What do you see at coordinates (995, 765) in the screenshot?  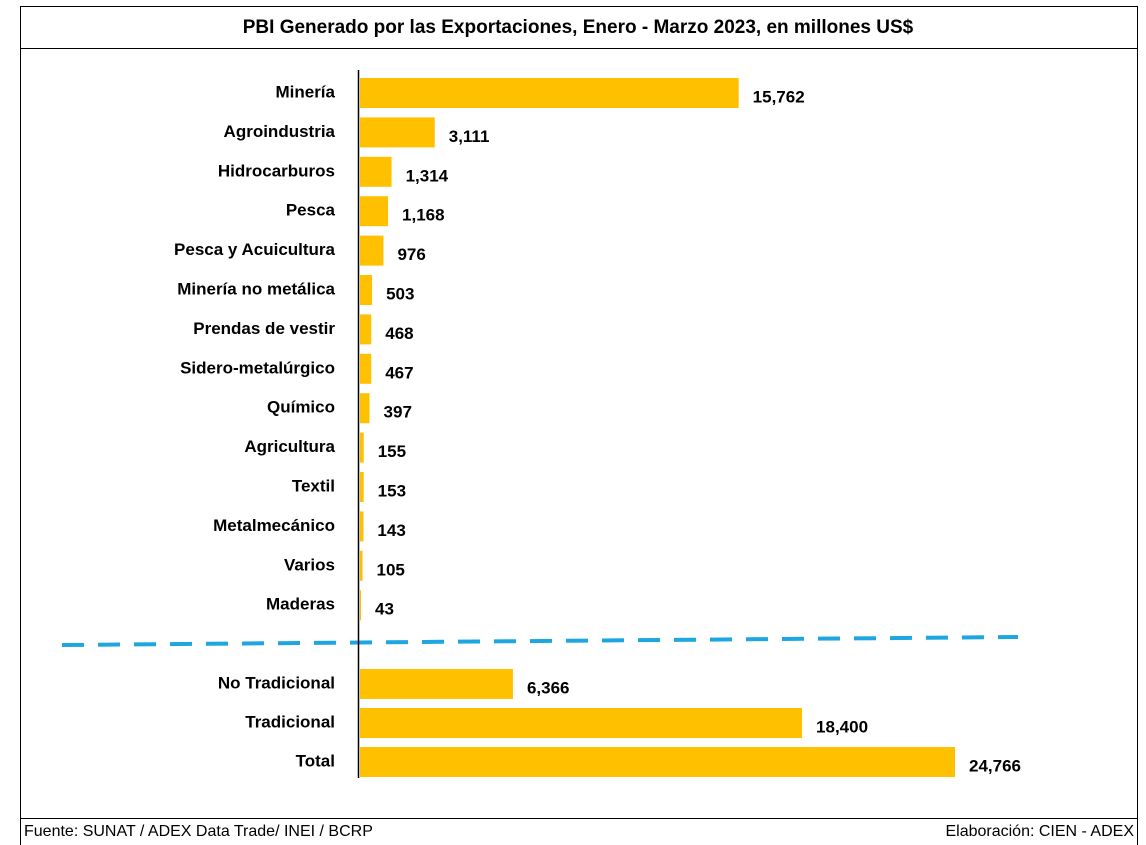 I see `value-label: 24,766` at bounding box center [995, 765].